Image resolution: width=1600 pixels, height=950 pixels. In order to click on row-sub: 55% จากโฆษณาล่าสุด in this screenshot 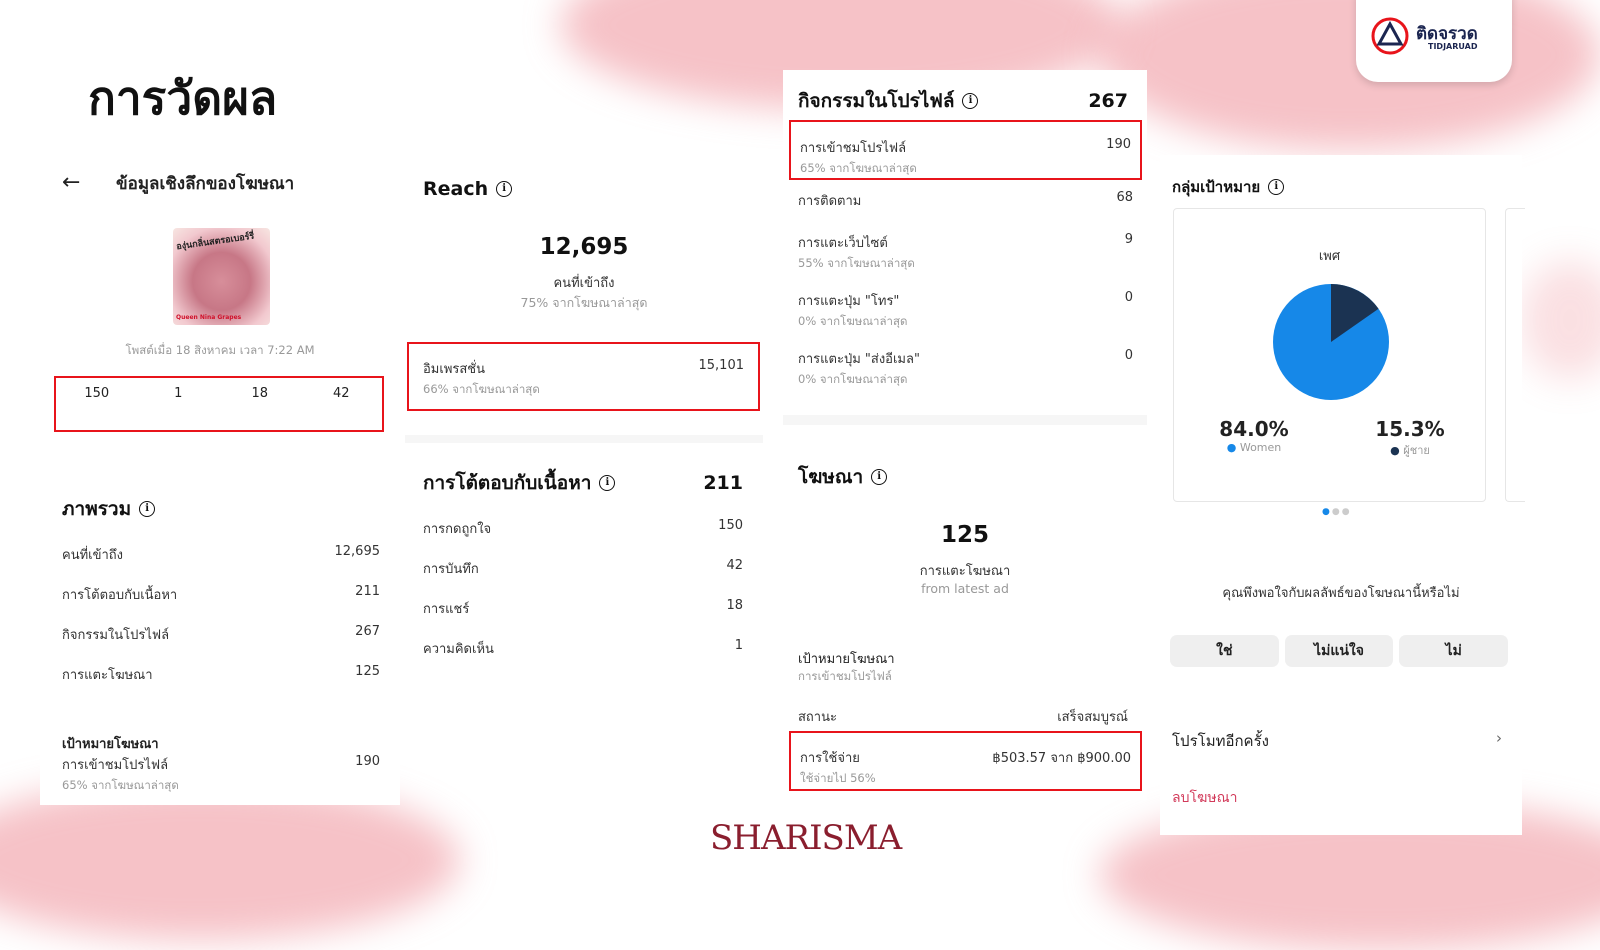, I will do `click(856, 263)`.